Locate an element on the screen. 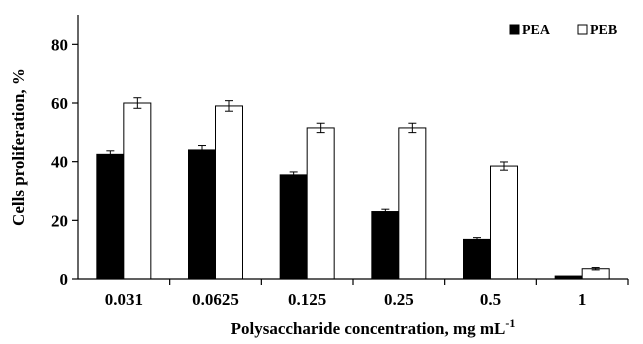  x-axis-title-text: Polysaccharide concentration, mg mL is located at coordinates (368, 328).